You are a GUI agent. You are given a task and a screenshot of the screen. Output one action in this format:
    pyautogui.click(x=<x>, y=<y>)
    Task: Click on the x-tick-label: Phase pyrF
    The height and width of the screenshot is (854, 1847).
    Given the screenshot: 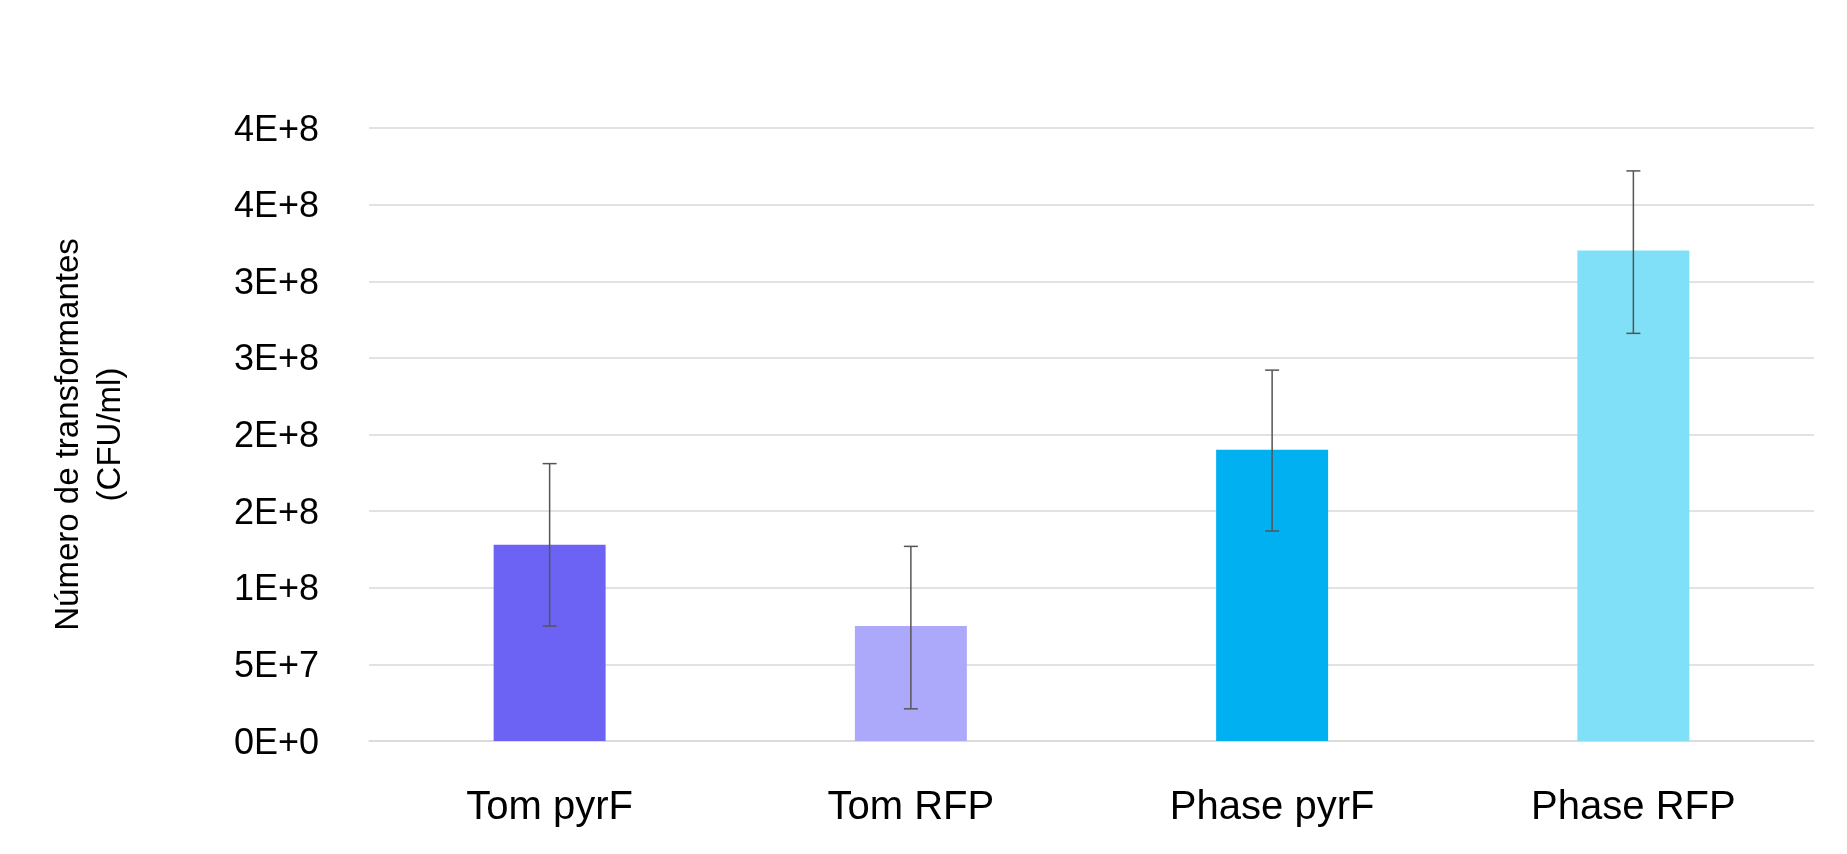 What is the action you would take?
    pyautogui.click(x=1272, y=805)
    